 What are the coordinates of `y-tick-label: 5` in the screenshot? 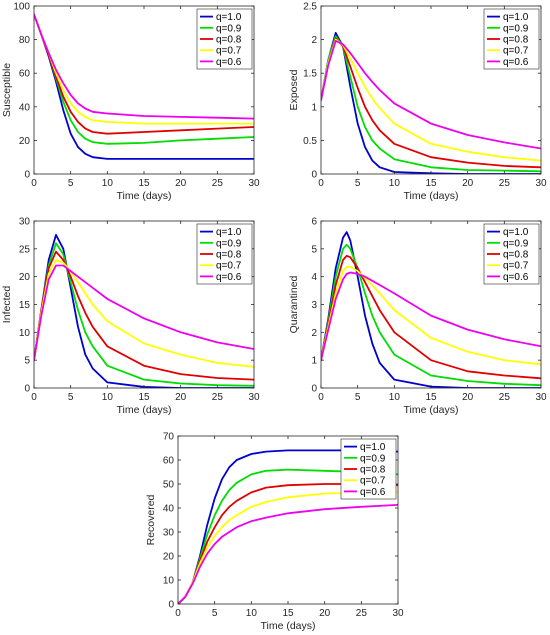 It's located at (27, 361).